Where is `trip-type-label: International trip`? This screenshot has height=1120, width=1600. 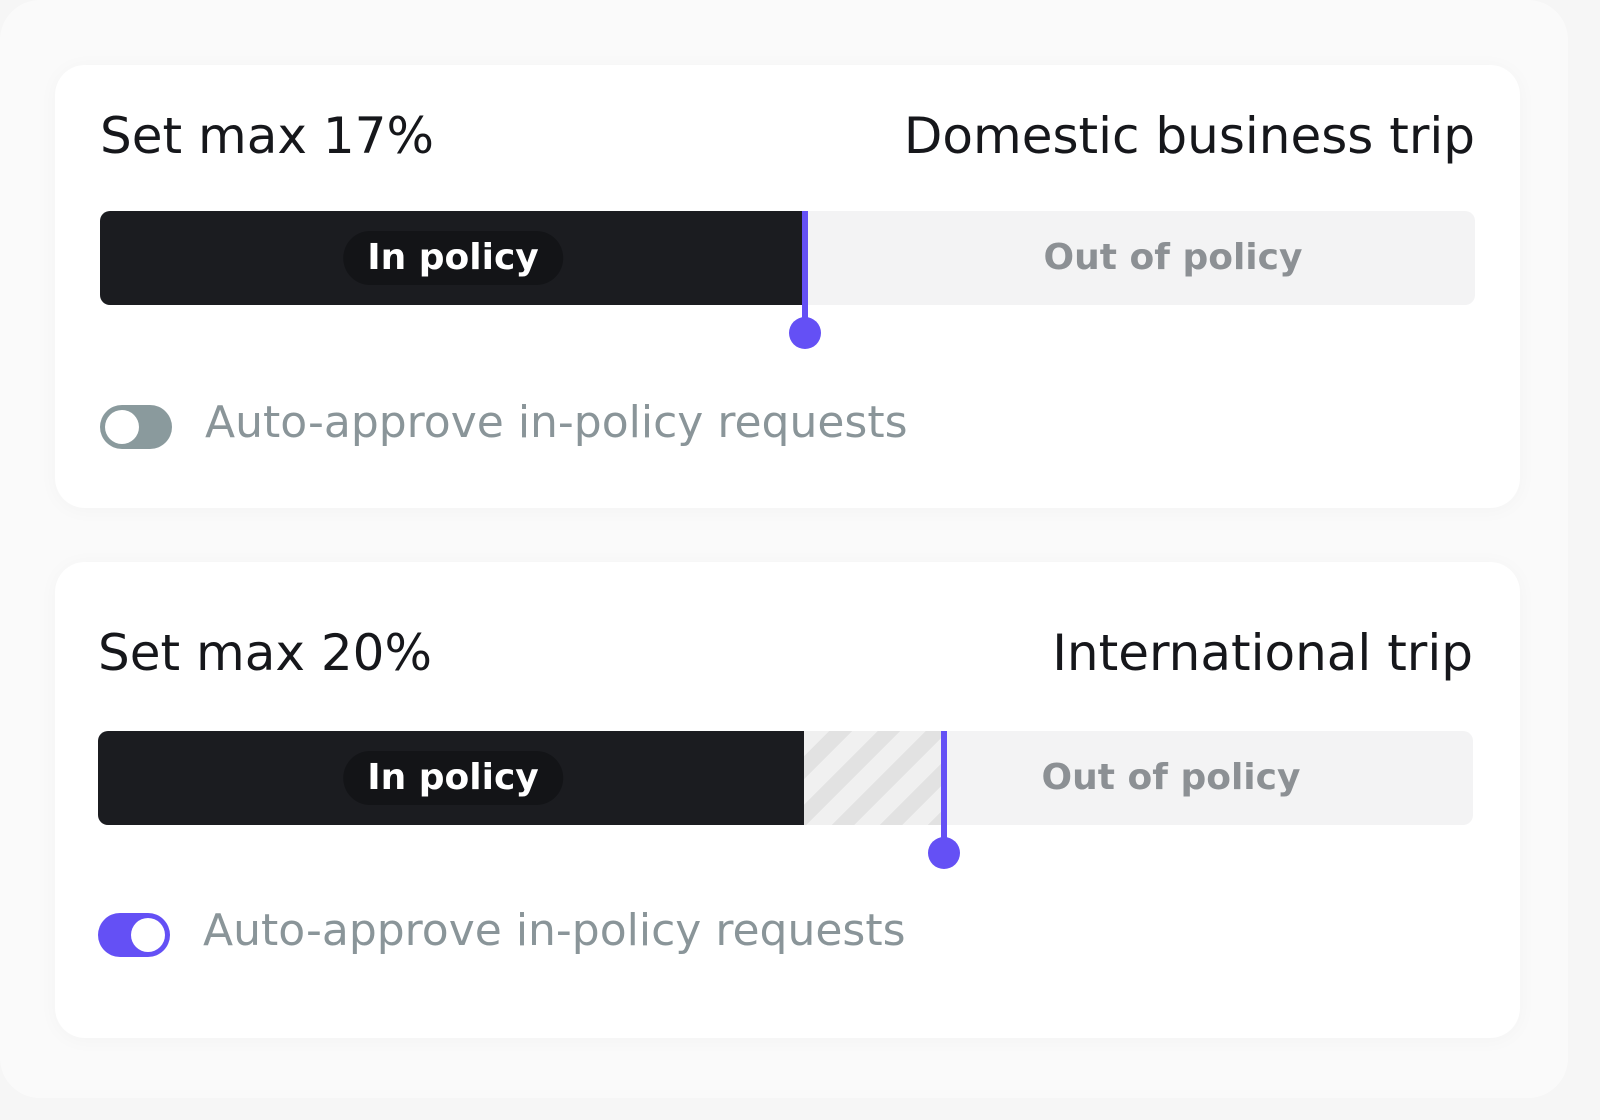
trip-type-label: International trip is located at coordinates (1262, 653).